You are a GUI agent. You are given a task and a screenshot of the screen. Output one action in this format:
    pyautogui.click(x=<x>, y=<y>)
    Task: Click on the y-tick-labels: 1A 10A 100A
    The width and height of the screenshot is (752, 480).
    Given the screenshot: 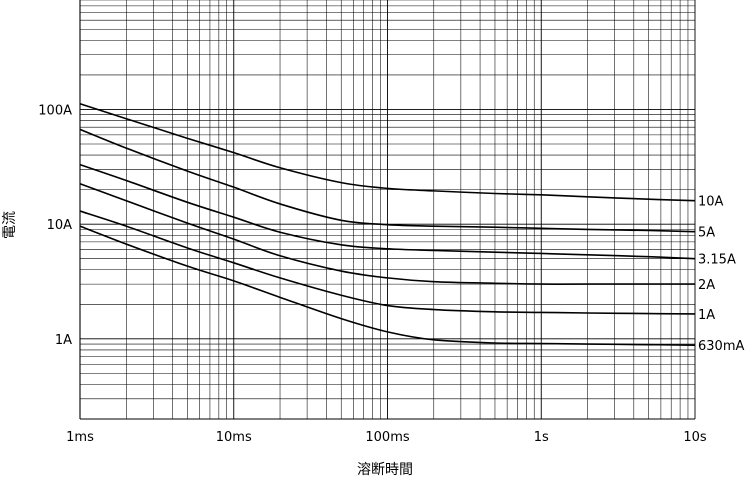 What is the action you would take?
    pyautogui.click(x=55, y=225)
    